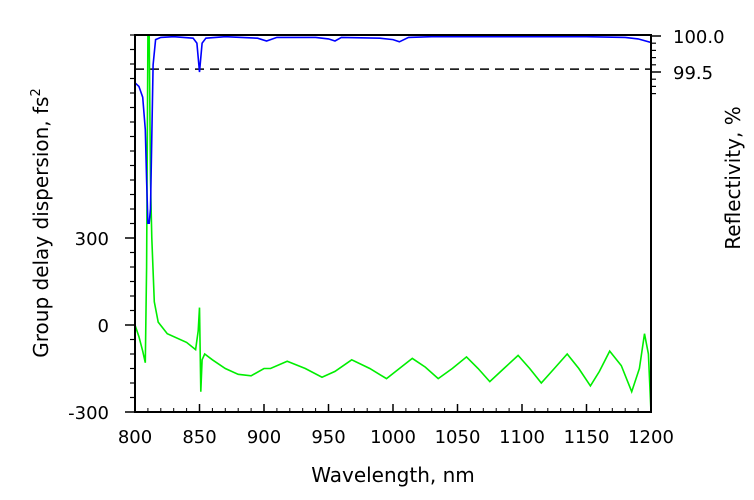 The width and height of the screenshot is (754, 500). I want to click on y-left-label-superscript: 2, so click(36, 92).